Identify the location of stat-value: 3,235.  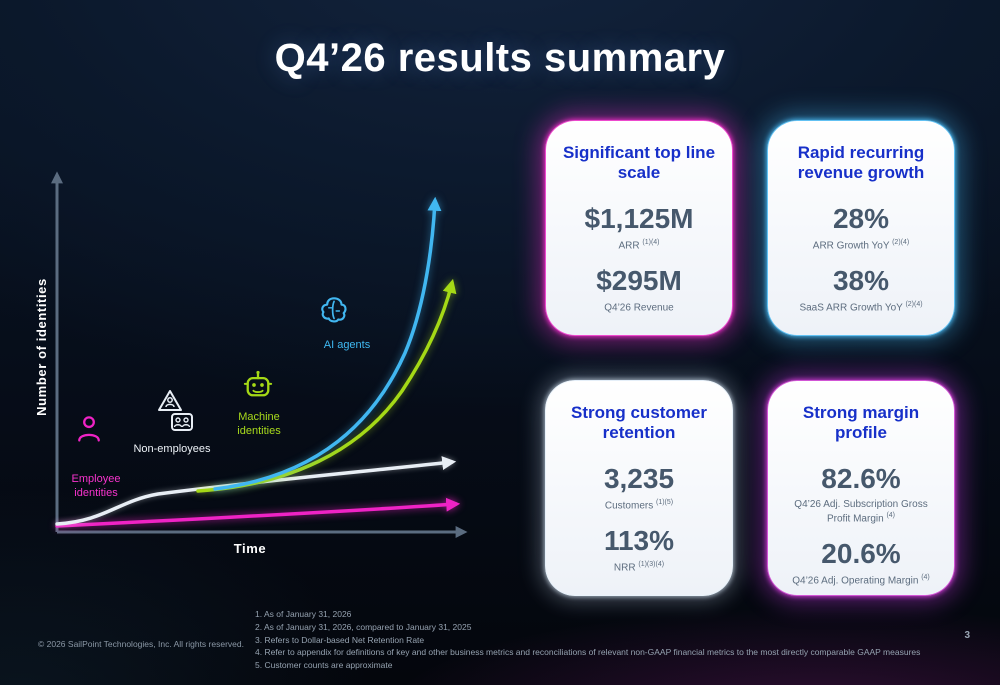
(639, 478).